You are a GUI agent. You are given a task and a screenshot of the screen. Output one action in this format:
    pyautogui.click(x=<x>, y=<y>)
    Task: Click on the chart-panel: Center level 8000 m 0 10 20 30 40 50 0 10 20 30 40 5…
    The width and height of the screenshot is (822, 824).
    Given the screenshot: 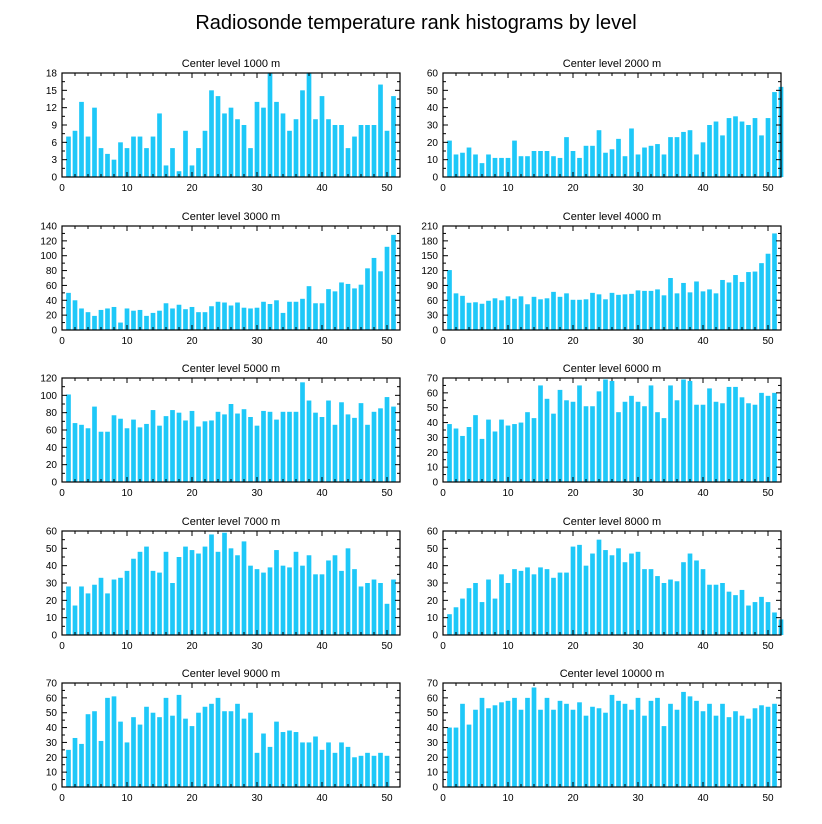 What is the action you would take?
    pyautogui.click(x=605, y=584)
    